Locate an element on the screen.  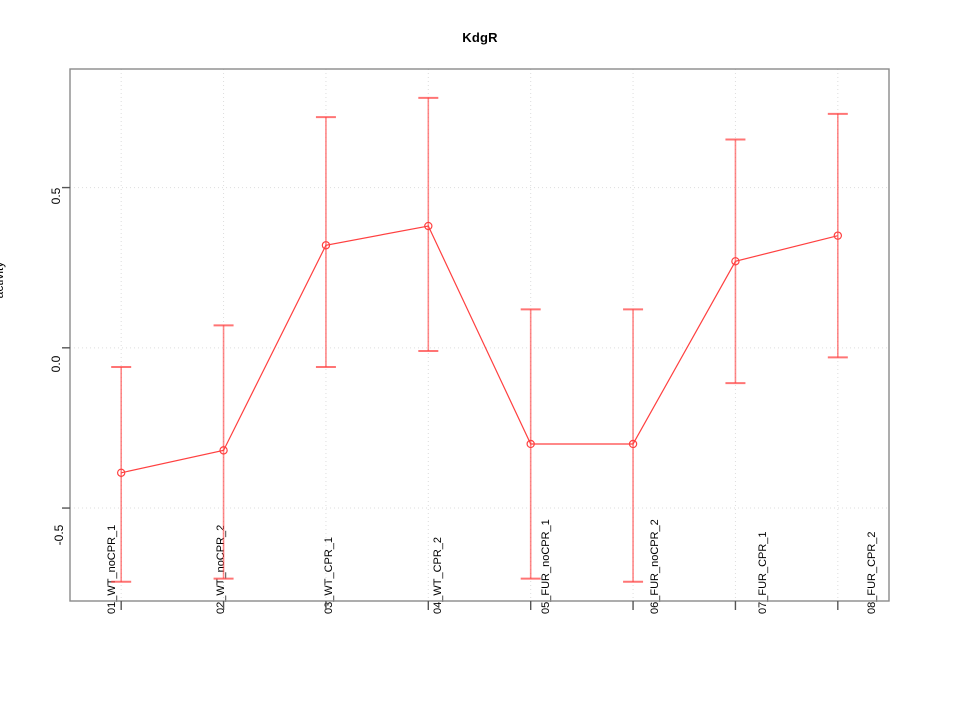
chart-title: KdgR is located at coordinates (480, 37).